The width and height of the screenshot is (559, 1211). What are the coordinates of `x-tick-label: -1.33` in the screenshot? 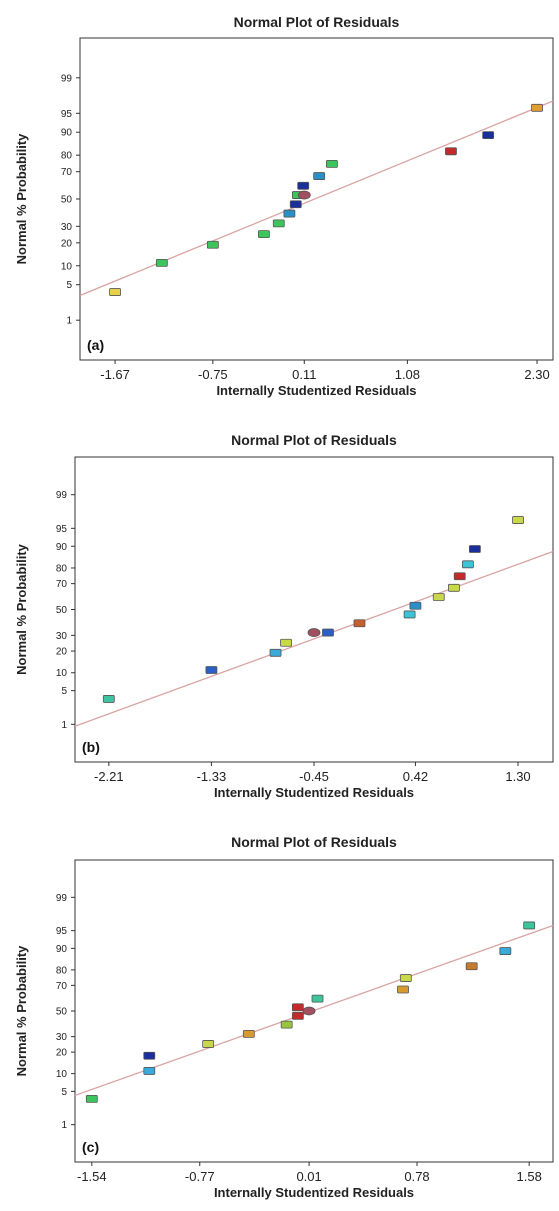 It's located at (212, 776).